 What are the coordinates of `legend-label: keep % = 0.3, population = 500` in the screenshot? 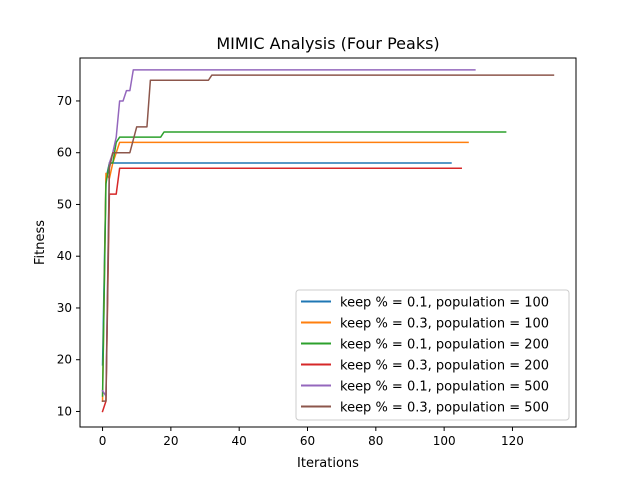 It's located at (444, 408).